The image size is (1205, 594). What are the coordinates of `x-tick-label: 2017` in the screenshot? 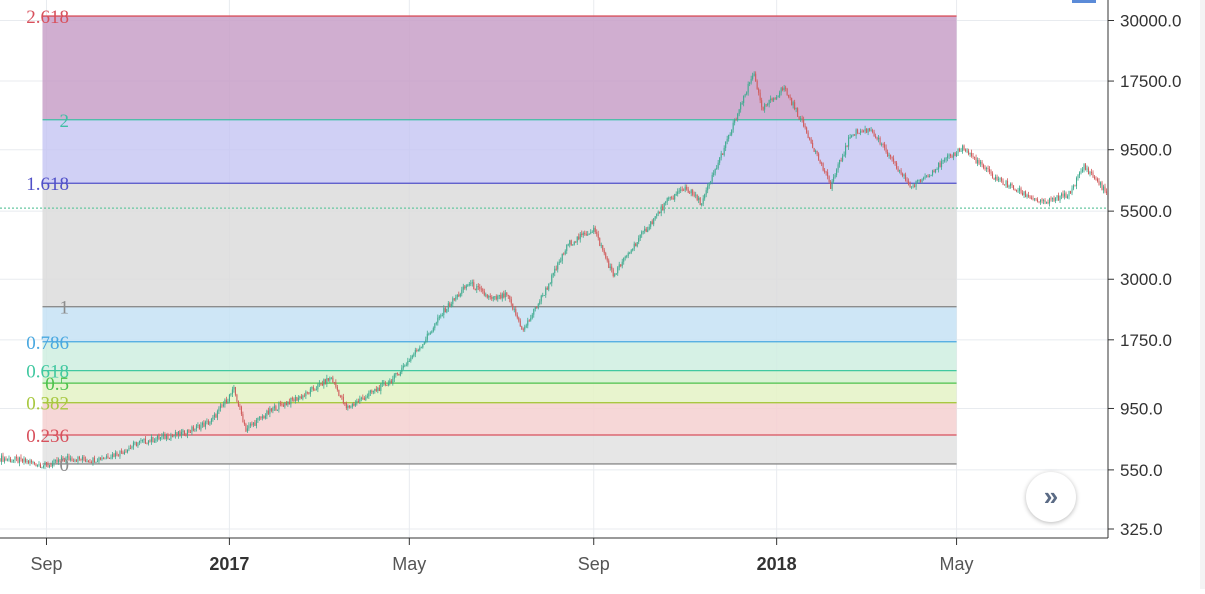 It's located at (229, 564).